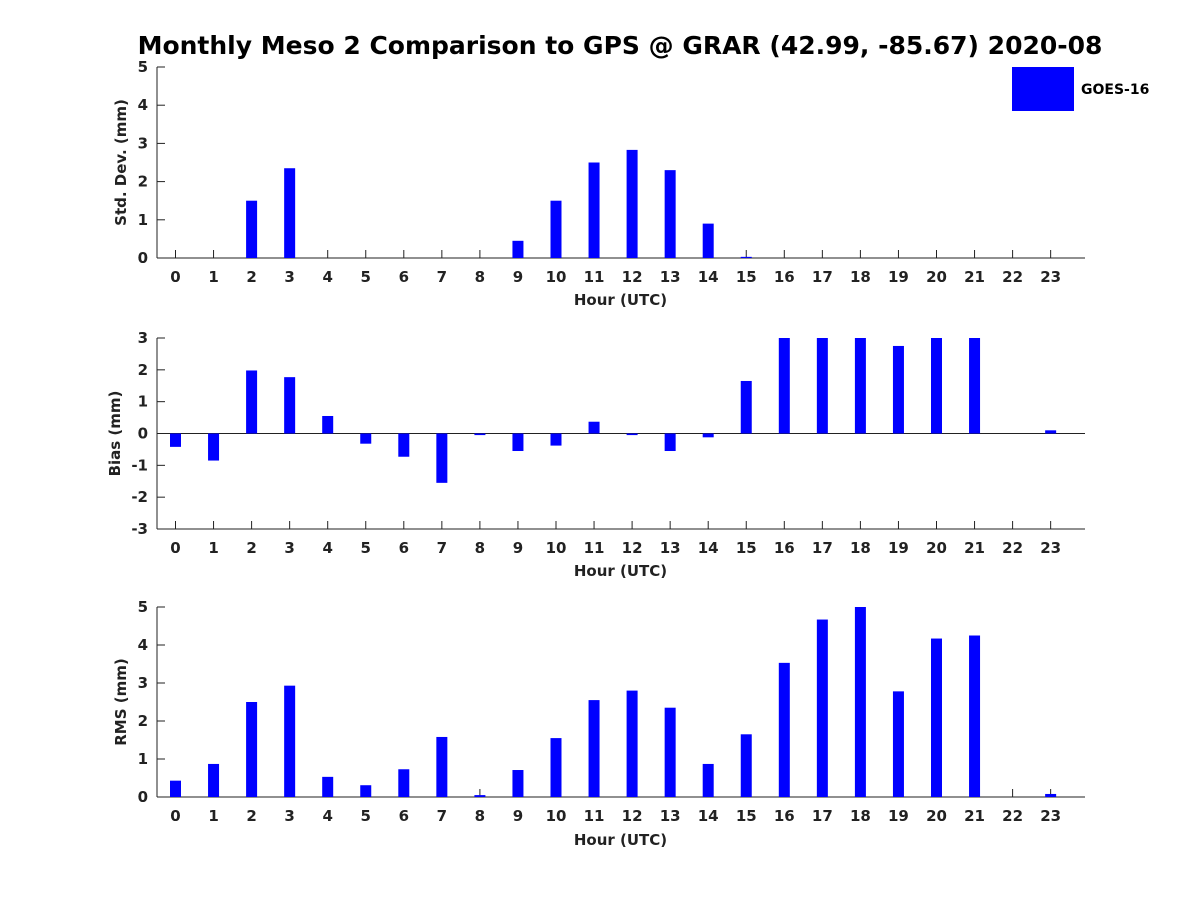 The height and width of the screenshot is (900, 1200). What do you see at coordinates (175, 277) in the screenshot?
I see `std-dev-x-tick-label: 0` at bounding box center [175, 277].